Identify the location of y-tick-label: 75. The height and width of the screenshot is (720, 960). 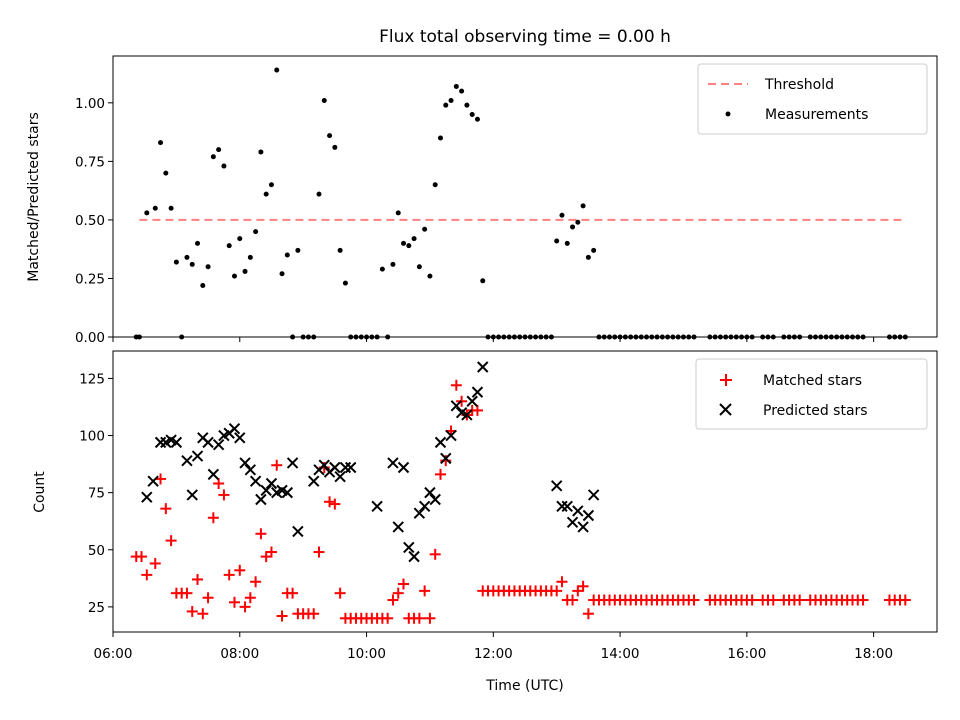
(96, 494).